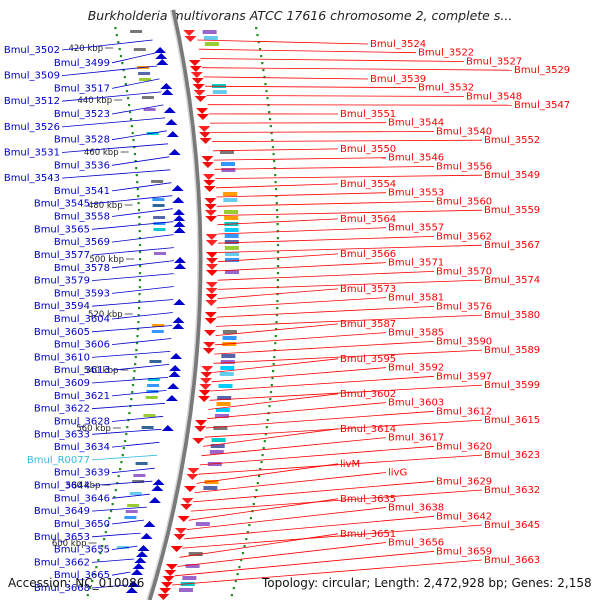  I want to click on right-gene-label: Bmul_3580, so click(512, 315).